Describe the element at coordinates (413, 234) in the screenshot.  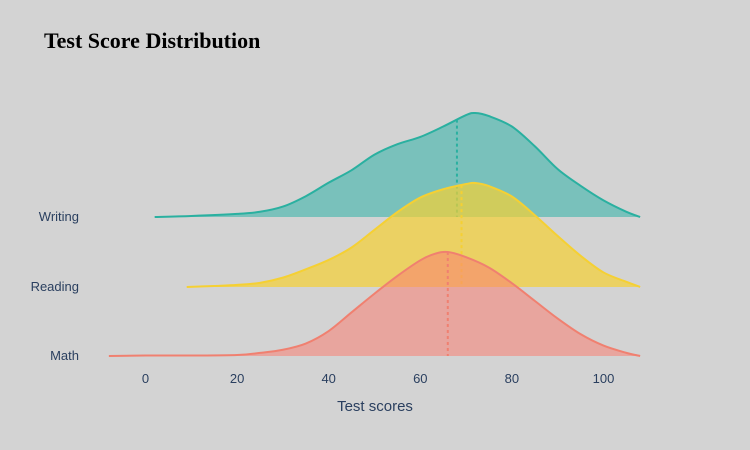
I see `ridge-line-reading` at that location.